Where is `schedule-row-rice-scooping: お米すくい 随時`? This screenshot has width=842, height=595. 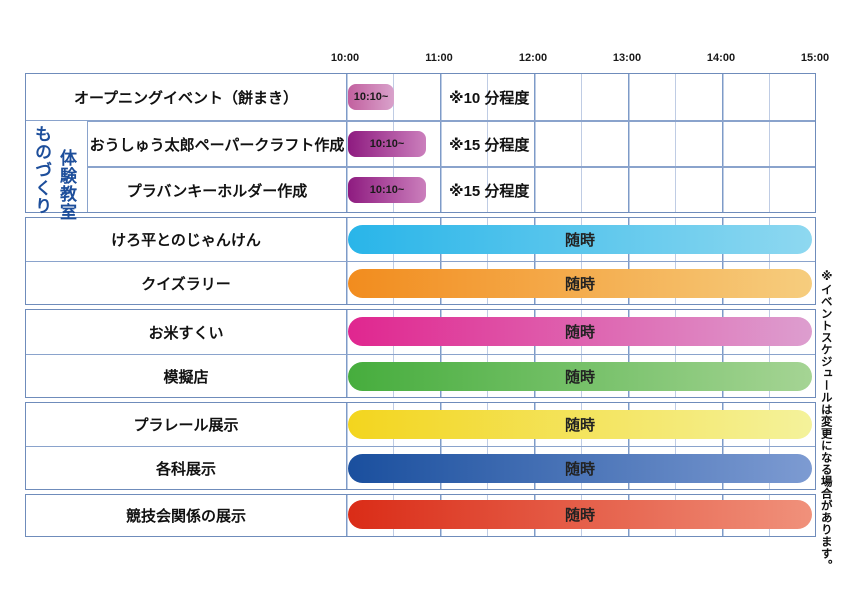
schedule-row-rice-scooping: お米すくい 随時 is located at coordinates (420, 332).